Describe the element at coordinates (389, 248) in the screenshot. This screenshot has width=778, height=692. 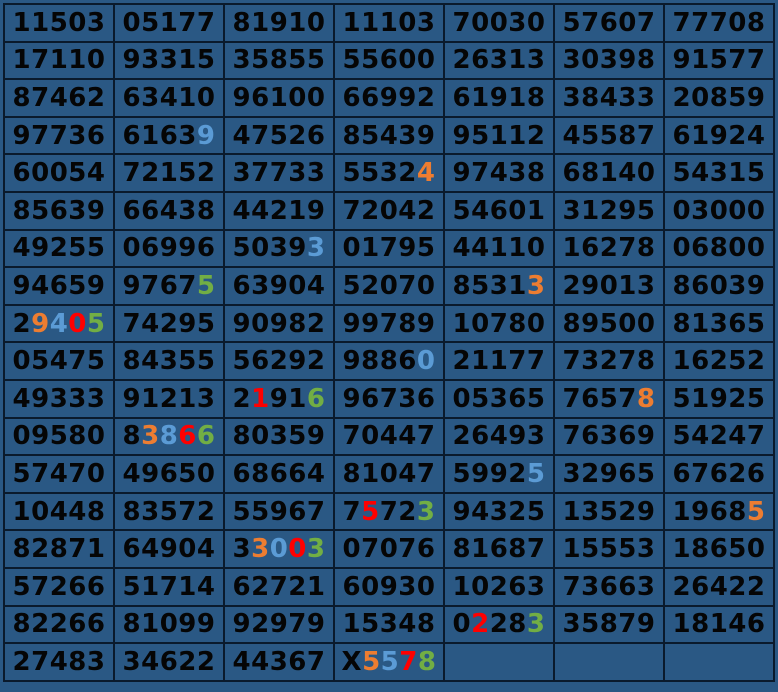
I see `grid-cell: 01795` at that location.